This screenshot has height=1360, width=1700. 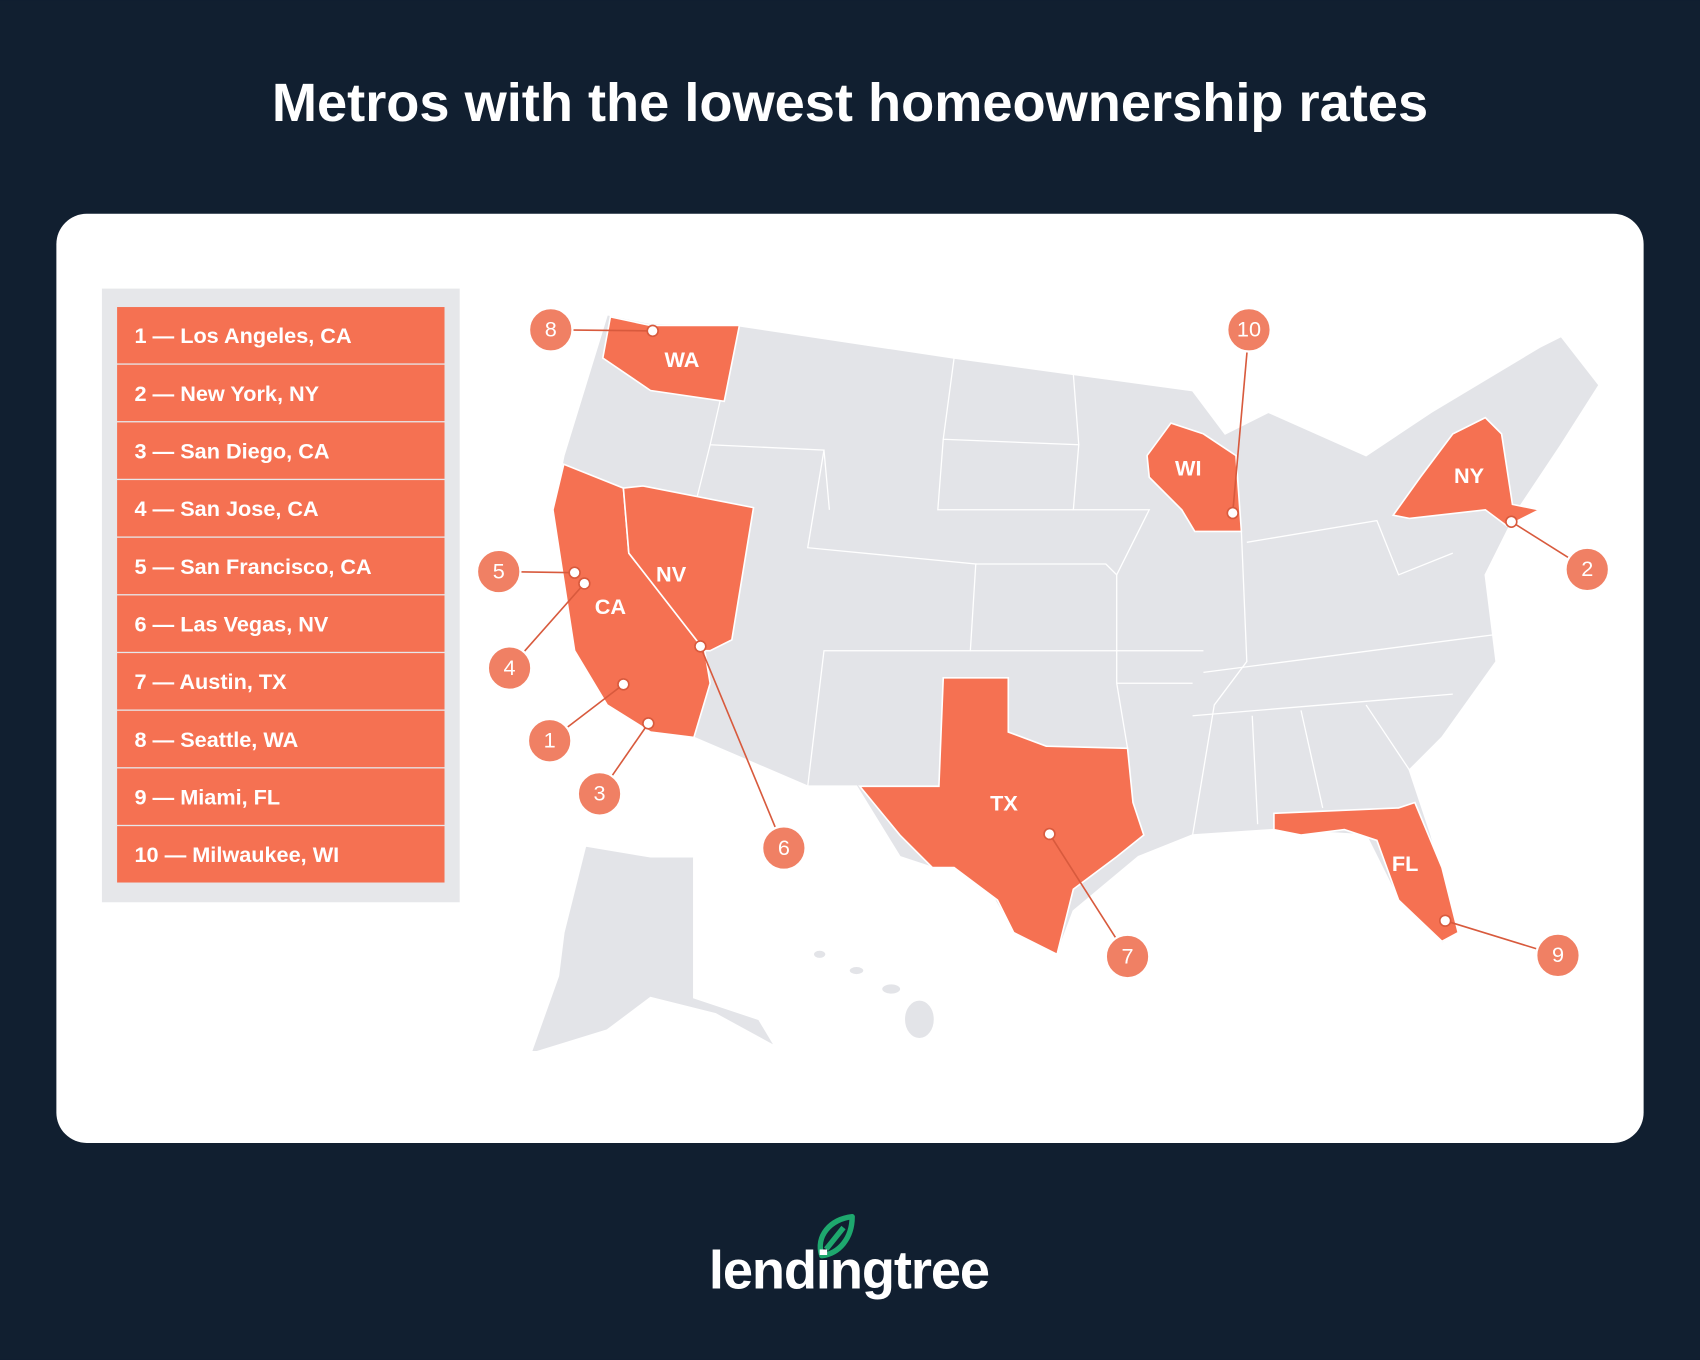 What do you see at coordinates (231, 624) in the screenshot?
I see `list-item: 6 — Las Vegas, NV` at bounding box center [231, 624].